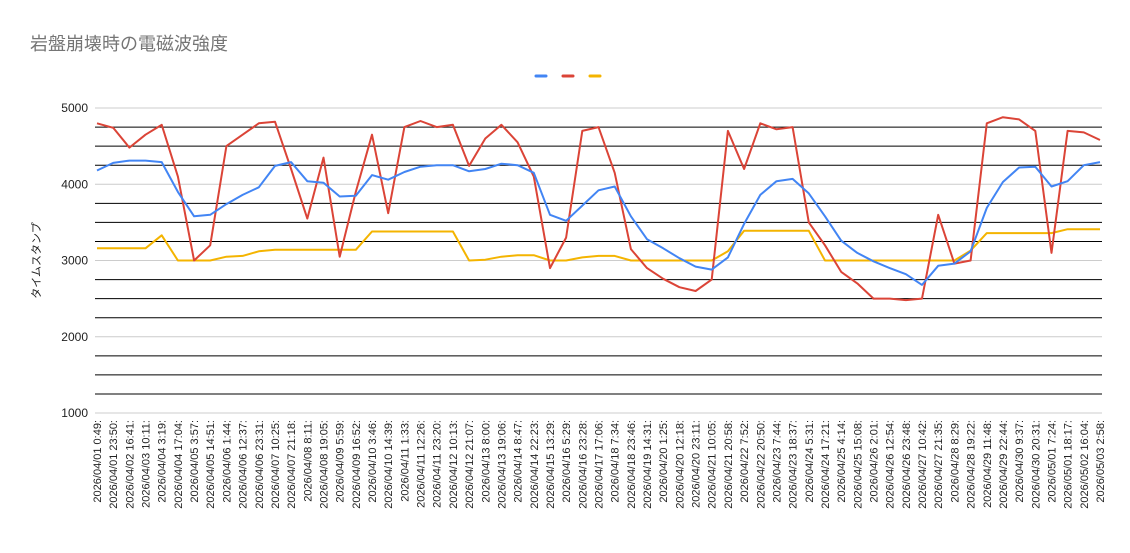 This screenshot has width=1130, height=553. I want to click on x-tick-label: 2026/04/11 23:20:, so click(438, 464).